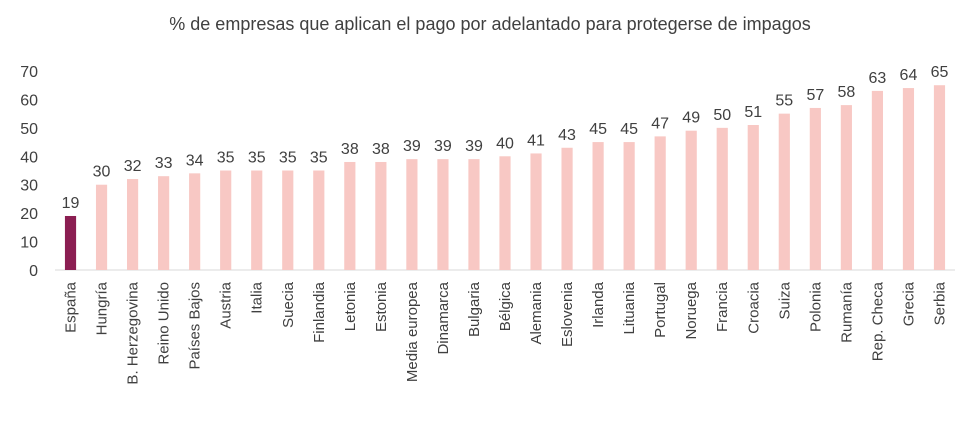 This screenshot has width=980, height=430. Describe the element at coordinates (877, 321) in the screenshot. I see `x-tick-label: Rep. Checa` at that location.